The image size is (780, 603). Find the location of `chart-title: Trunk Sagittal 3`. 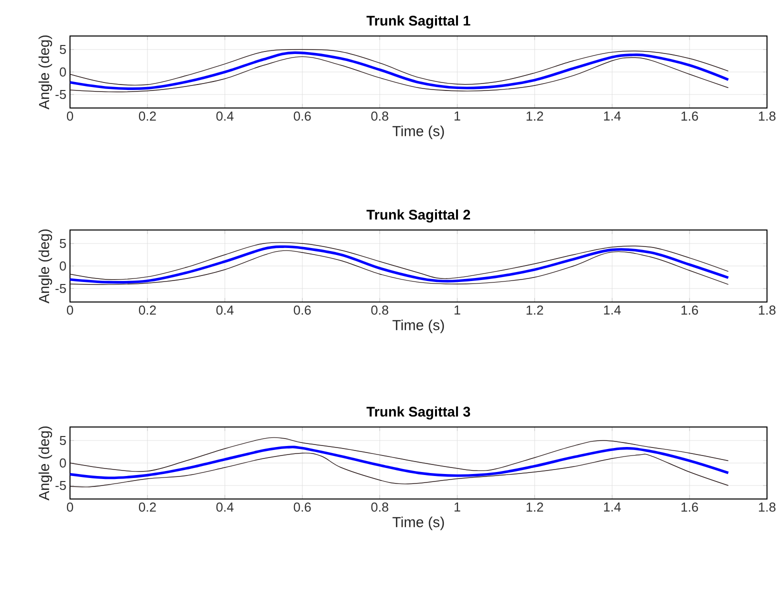

chart-title: Trunk Sagittal 3 is located at coordinates (418, 413).